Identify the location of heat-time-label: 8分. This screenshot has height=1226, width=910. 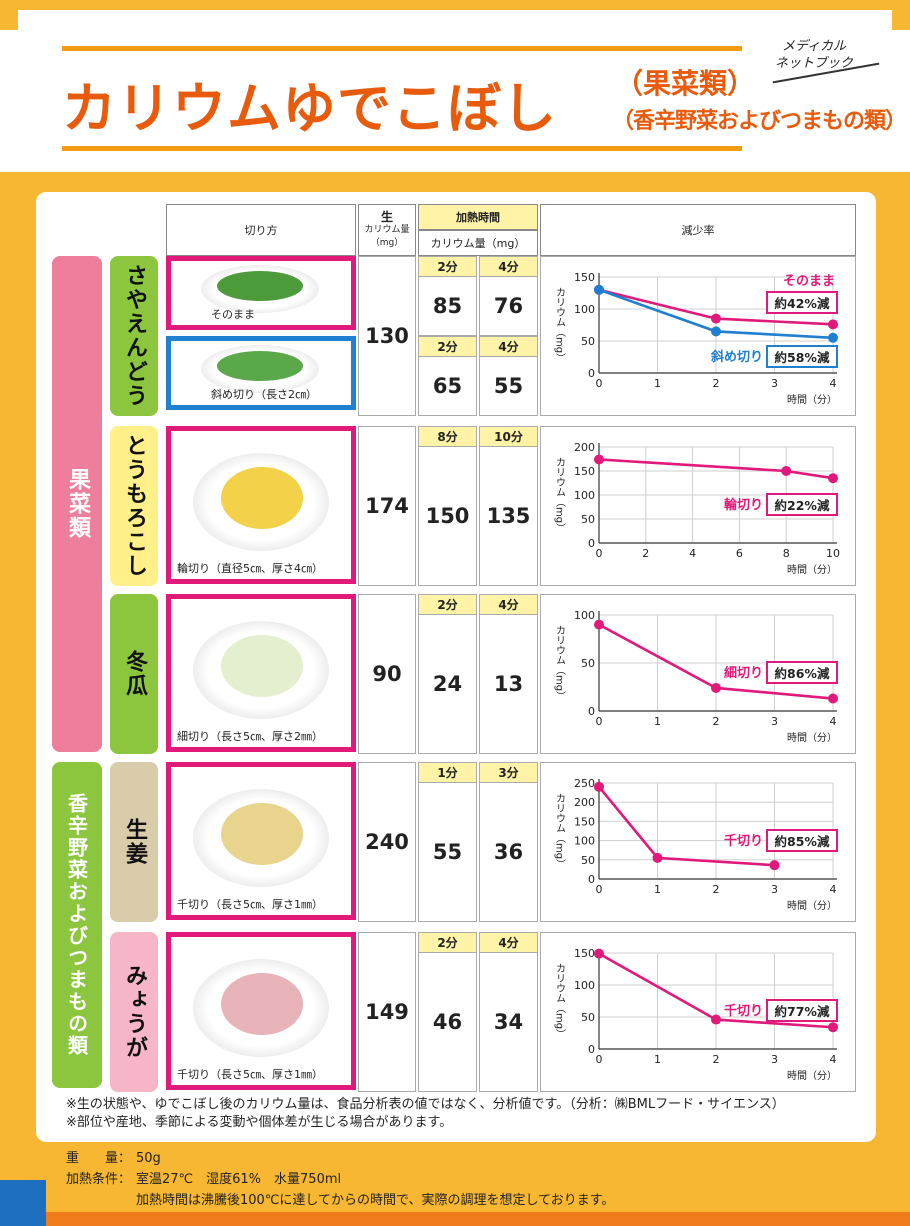
(447, 437).